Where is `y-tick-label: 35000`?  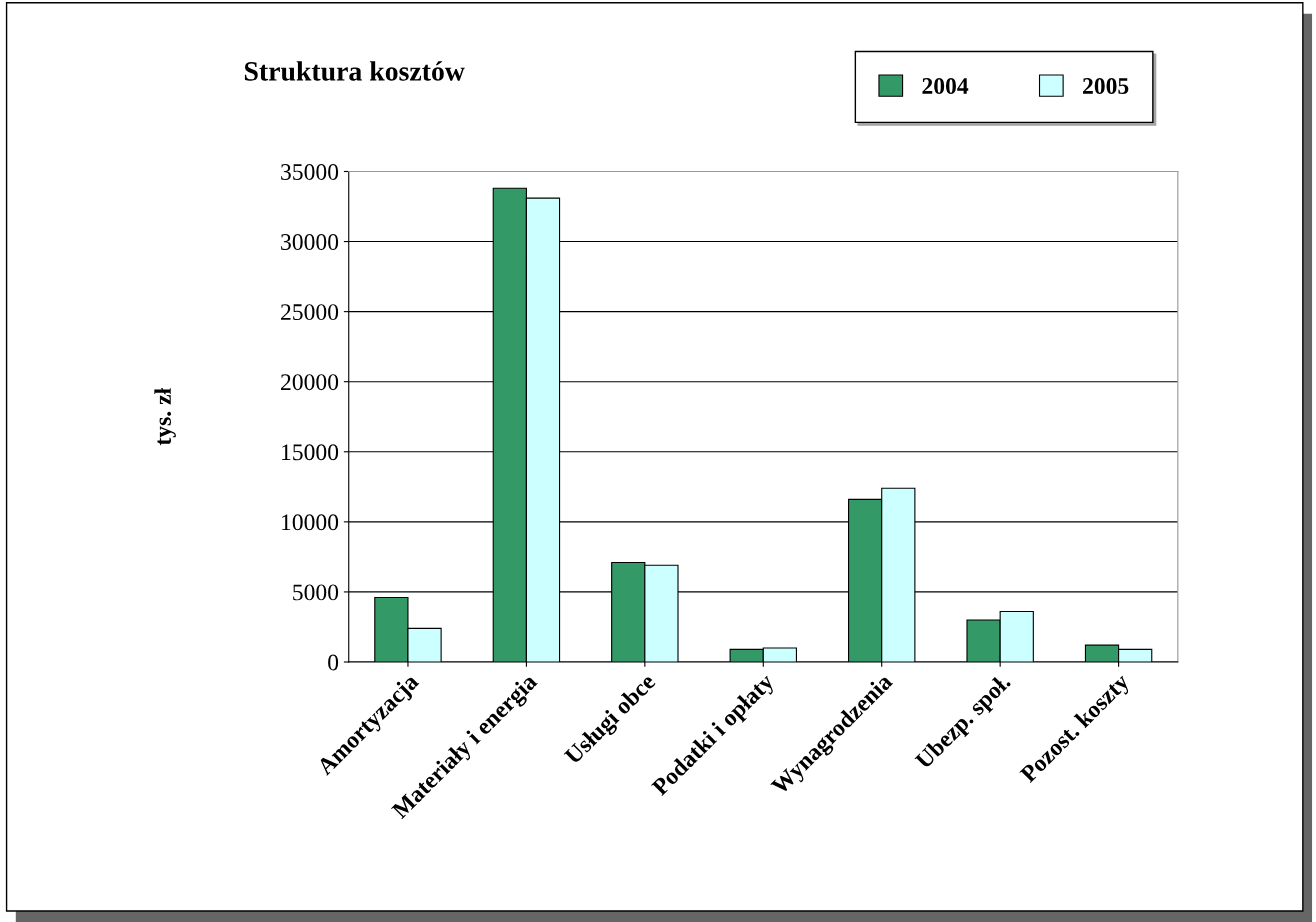 y-tick-label: 35000 is located at coordinates (310, 171).